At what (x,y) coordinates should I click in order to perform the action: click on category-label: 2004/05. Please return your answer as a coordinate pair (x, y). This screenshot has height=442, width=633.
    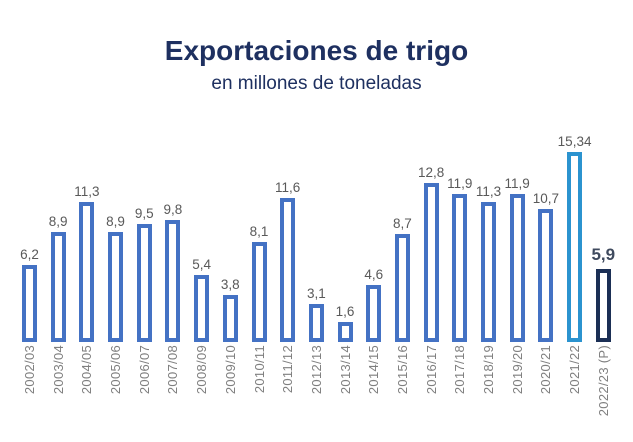
    Looking at the image, I should click on (87, 370).